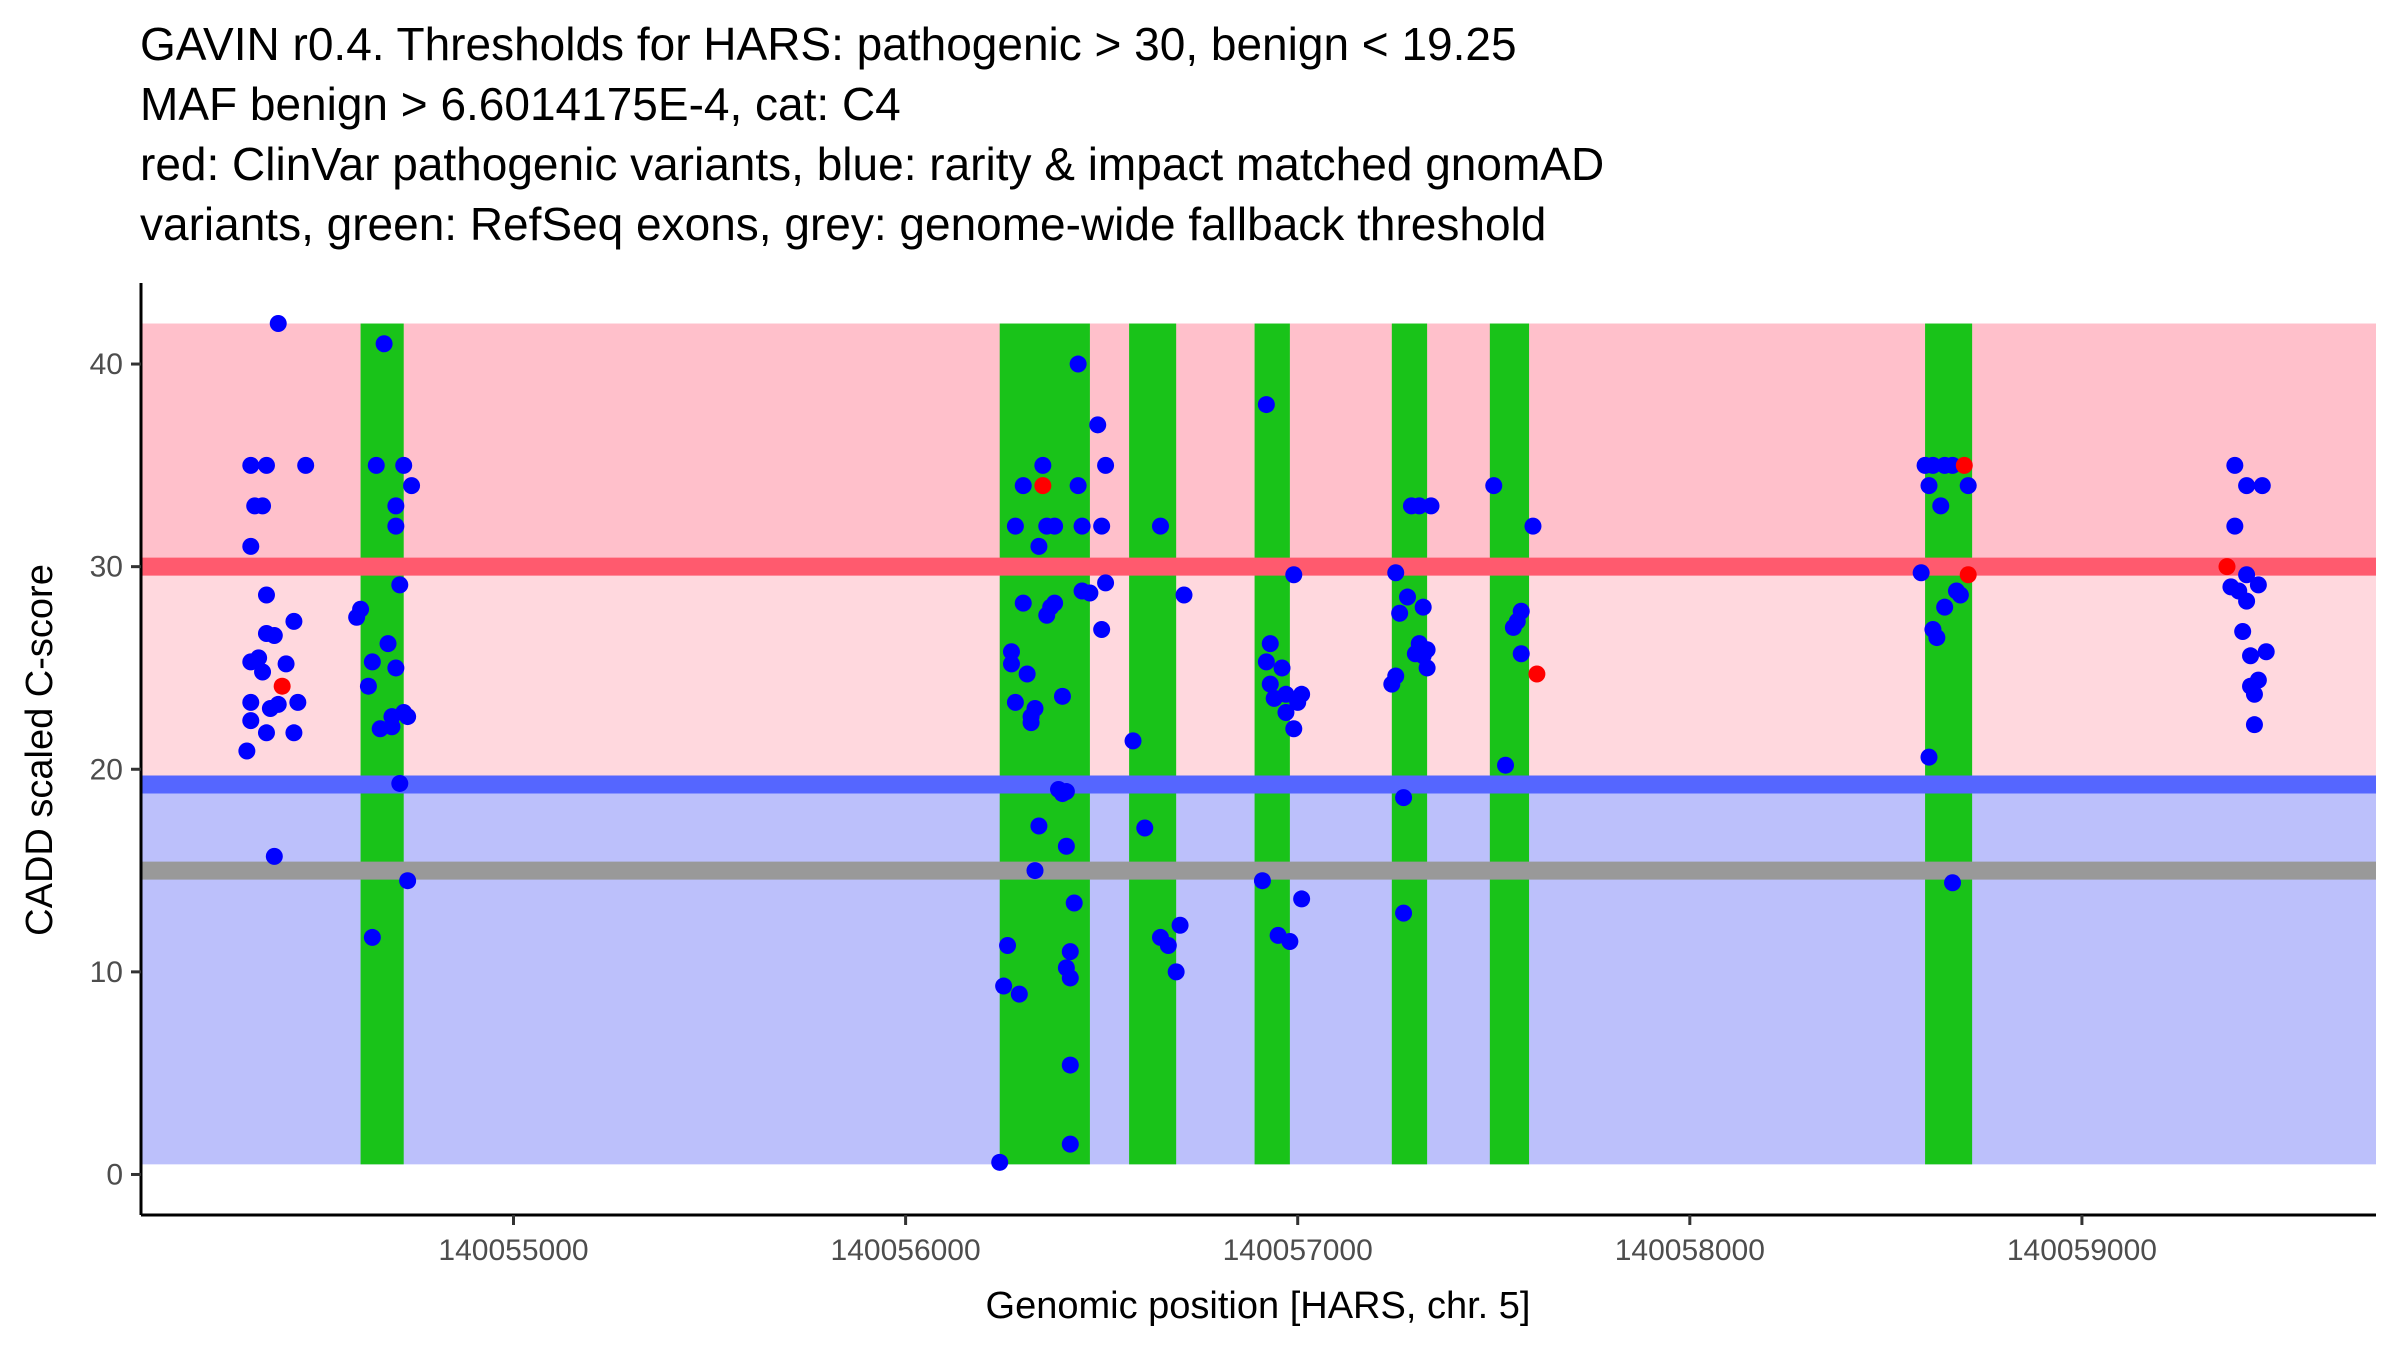 Image resolution: width=2400 pixels, height=1350 pixels. What do you see at coordinates (1298, 1250) in the screenshot?
I see `x-tick-label-3: 140057000` at bounding box center [1298, 1250].